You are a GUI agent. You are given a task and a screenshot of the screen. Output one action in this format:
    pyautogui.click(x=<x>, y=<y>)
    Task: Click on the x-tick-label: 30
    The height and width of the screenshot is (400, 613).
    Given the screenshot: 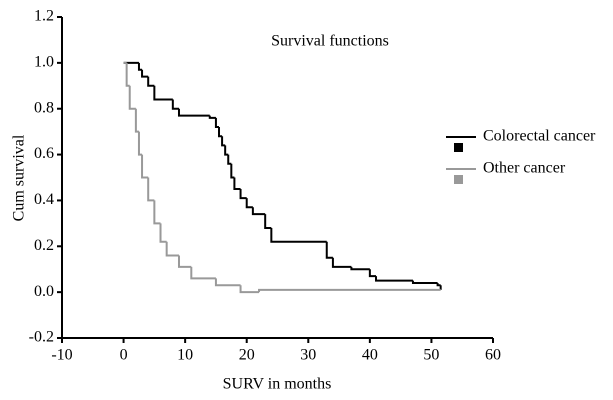 What is the action you would take?
    pyautogui.click(x=308, y=355)
    